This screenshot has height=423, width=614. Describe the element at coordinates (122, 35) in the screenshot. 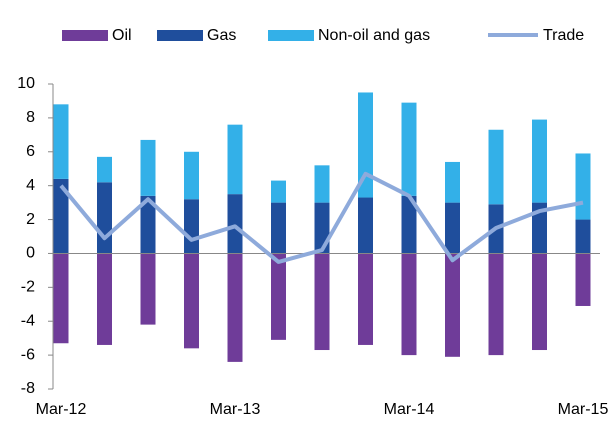

I see `legend-label: Oil` at that location.